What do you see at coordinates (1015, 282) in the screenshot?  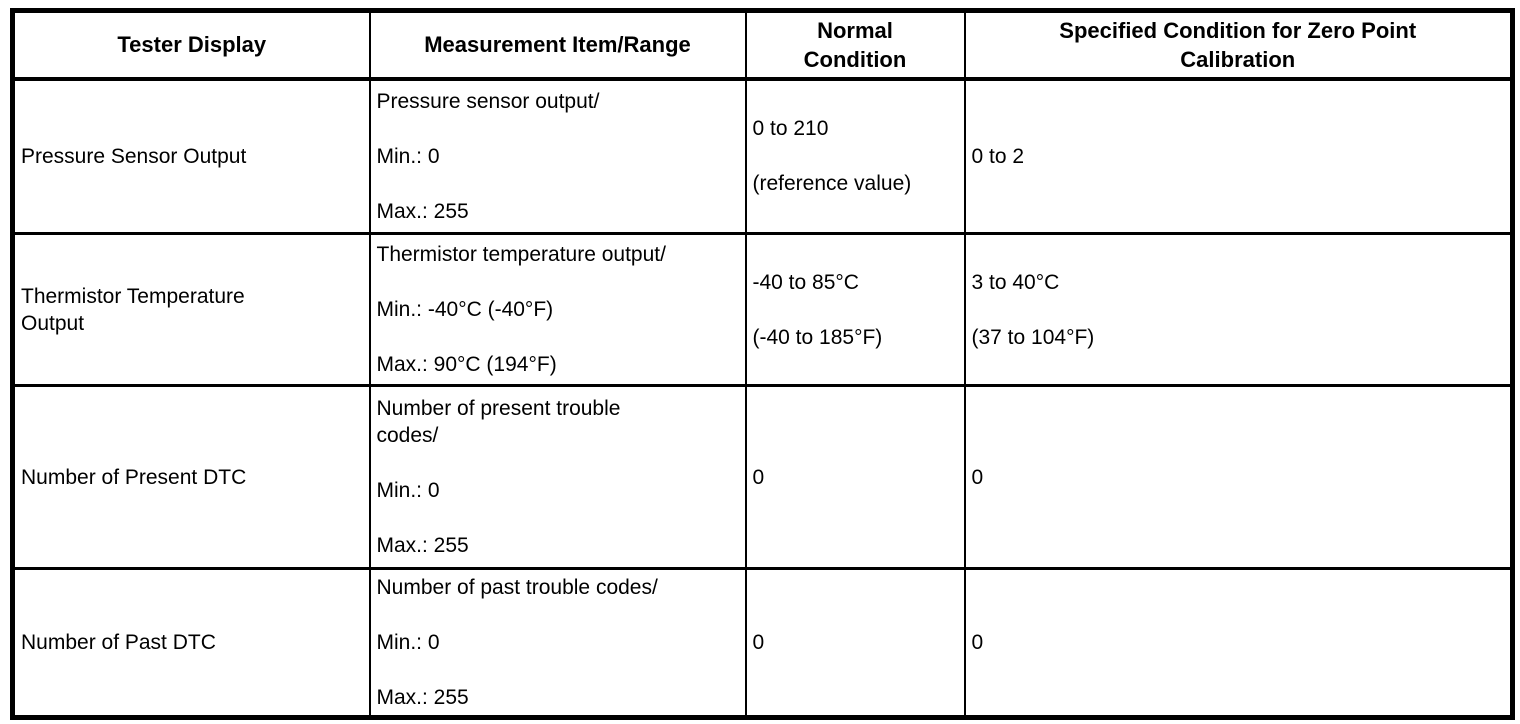 I see `cell-text-line: 3 to 40°C` at bounding box center [1015, 282].